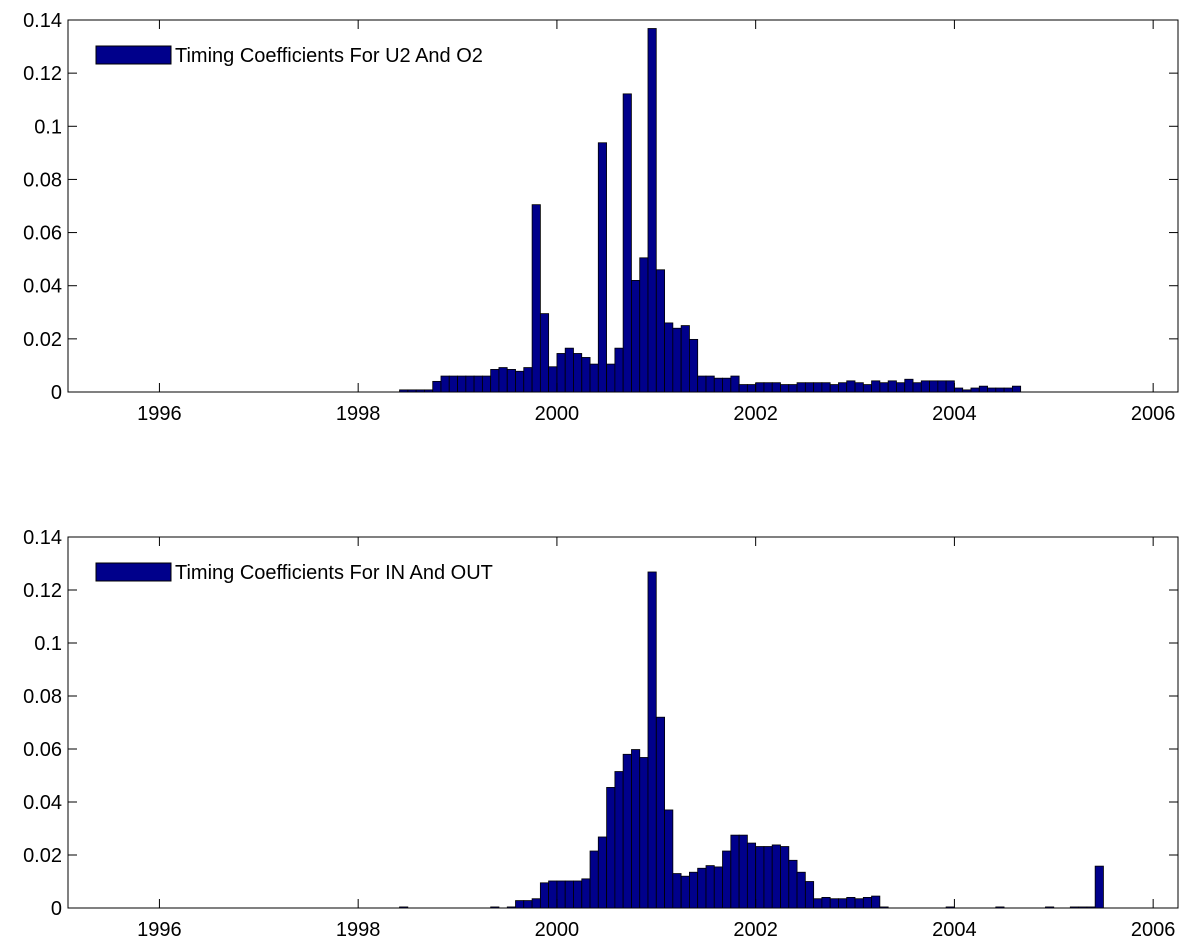 The image size is (1190, 943). Describe the element at coordinates (48, 644) in the screenshot. I see `y-tick-label: 0.1` at that location.